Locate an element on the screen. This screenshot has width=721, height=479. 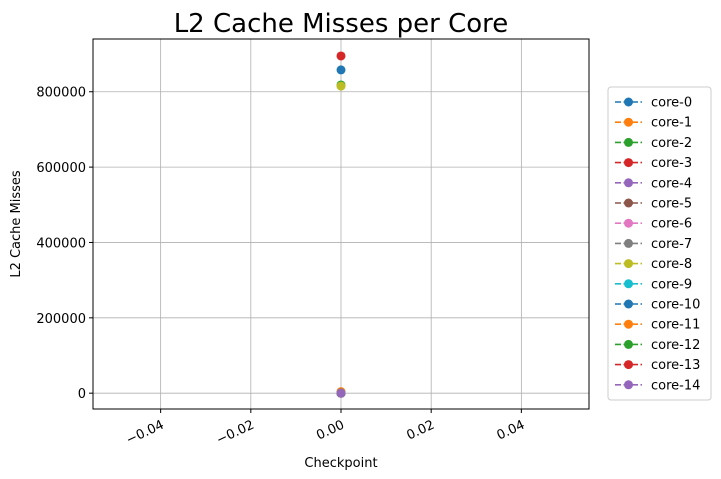
legend-label: core-0 is located at coordinates (671, 103).